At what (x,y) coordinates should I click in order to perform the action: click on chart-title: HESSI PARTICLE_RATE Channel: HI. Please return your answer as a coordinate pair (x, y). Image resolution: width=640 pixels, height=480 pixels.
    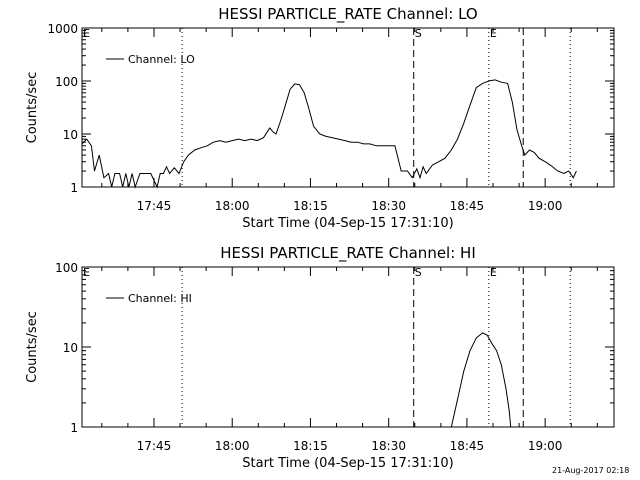
    Looking at the image, I should click on (348, 253).